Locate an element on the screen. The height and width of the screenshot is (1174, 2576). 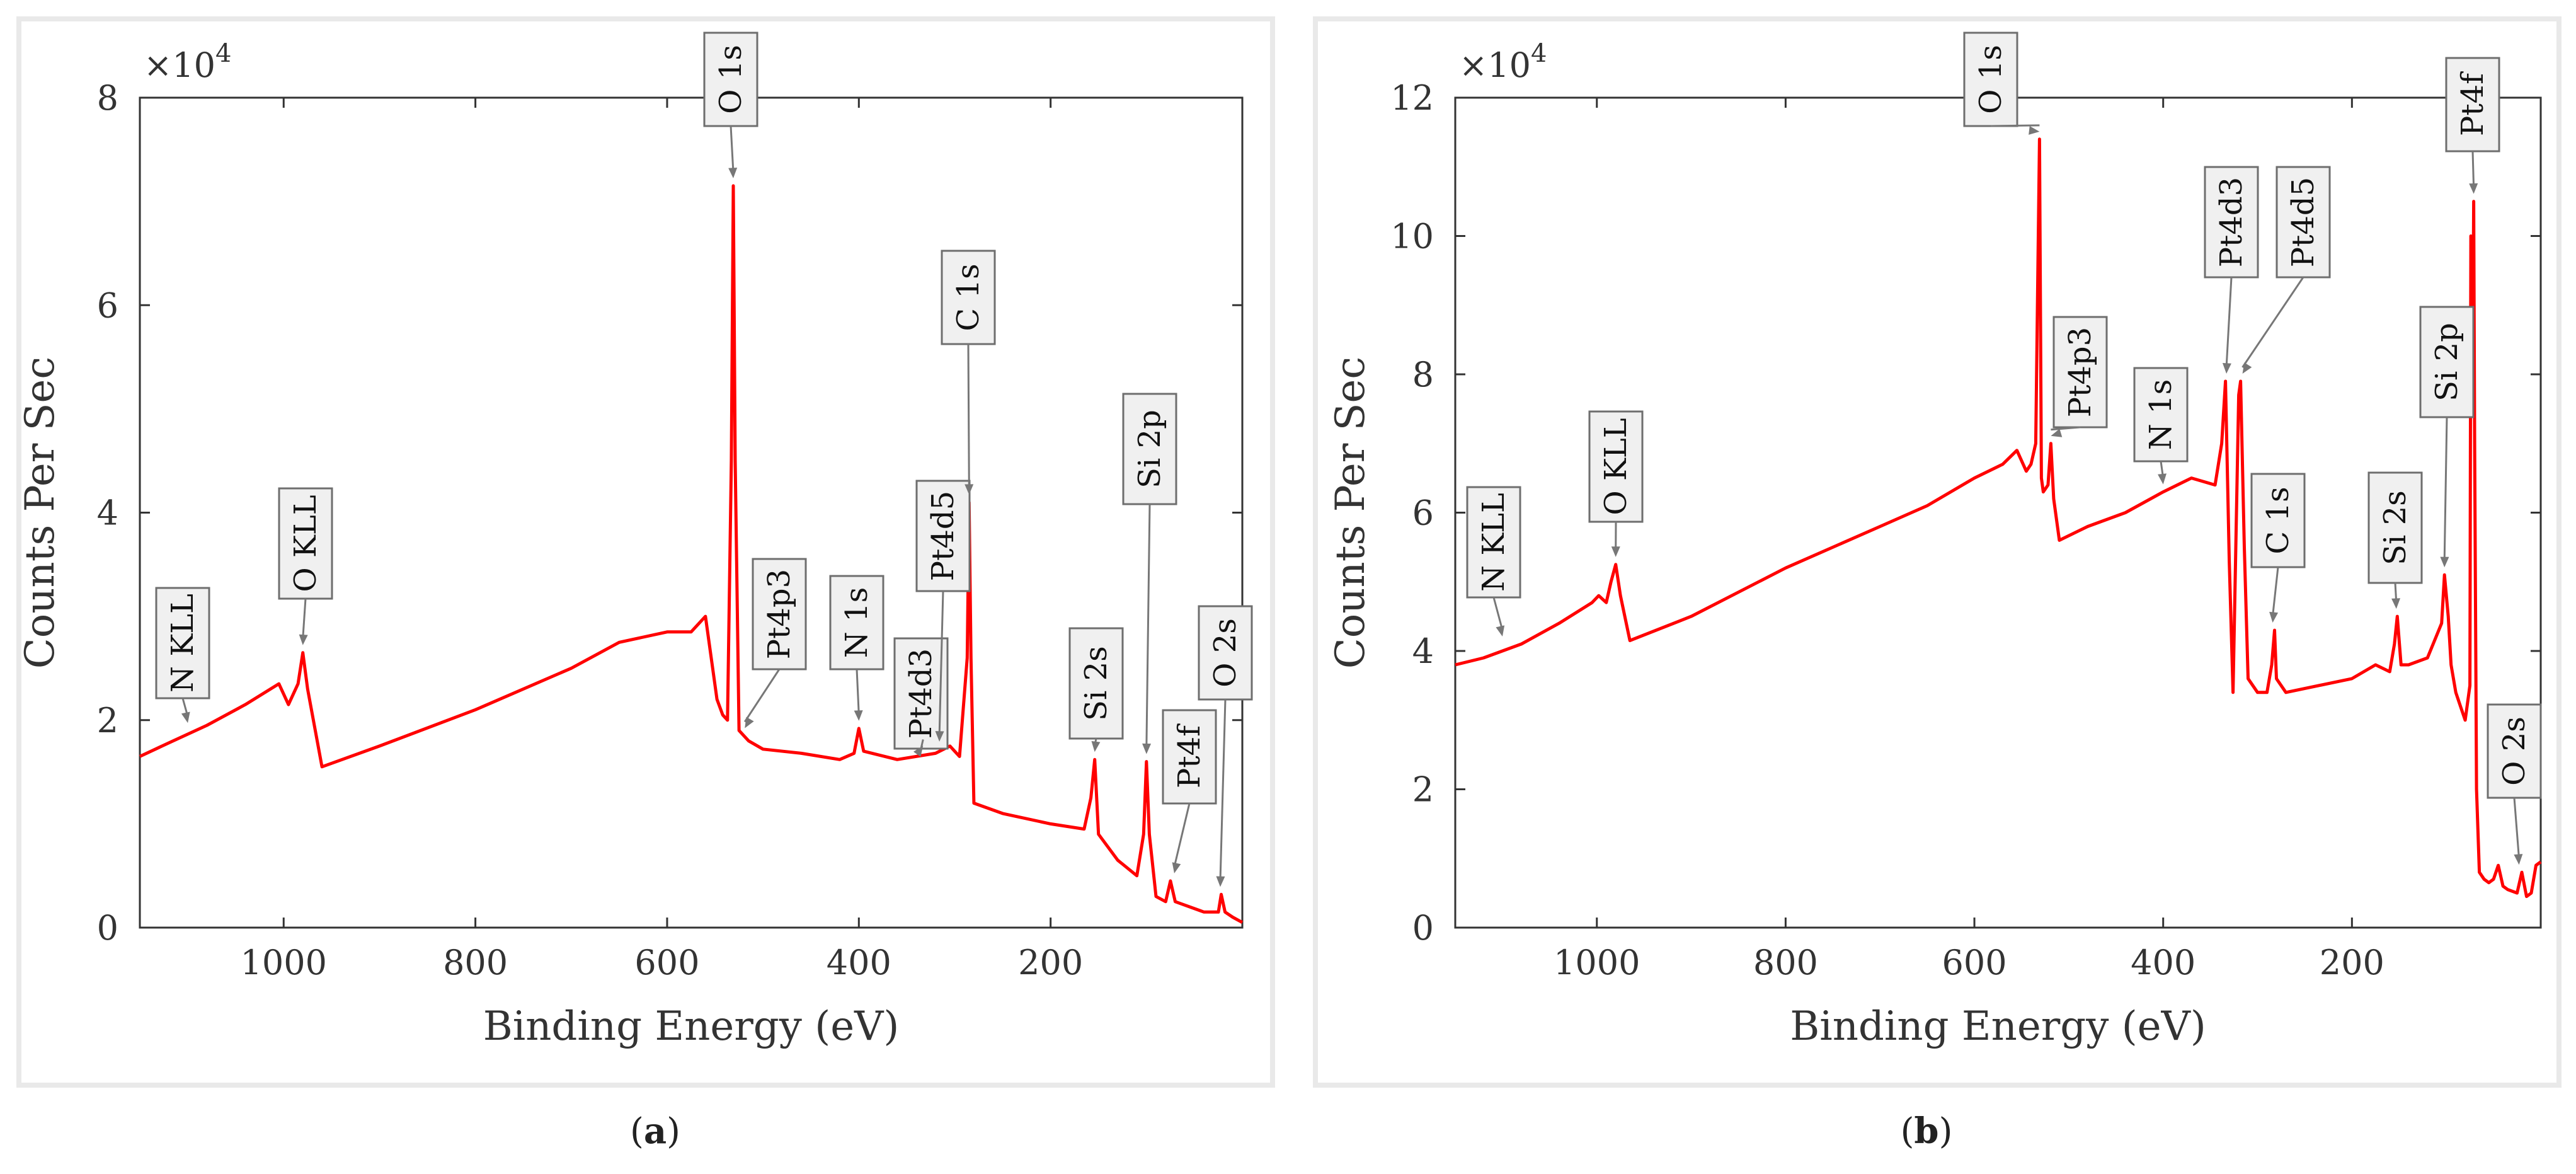
annotation-c-1s: C 1s is located at coordinates (968, 372).